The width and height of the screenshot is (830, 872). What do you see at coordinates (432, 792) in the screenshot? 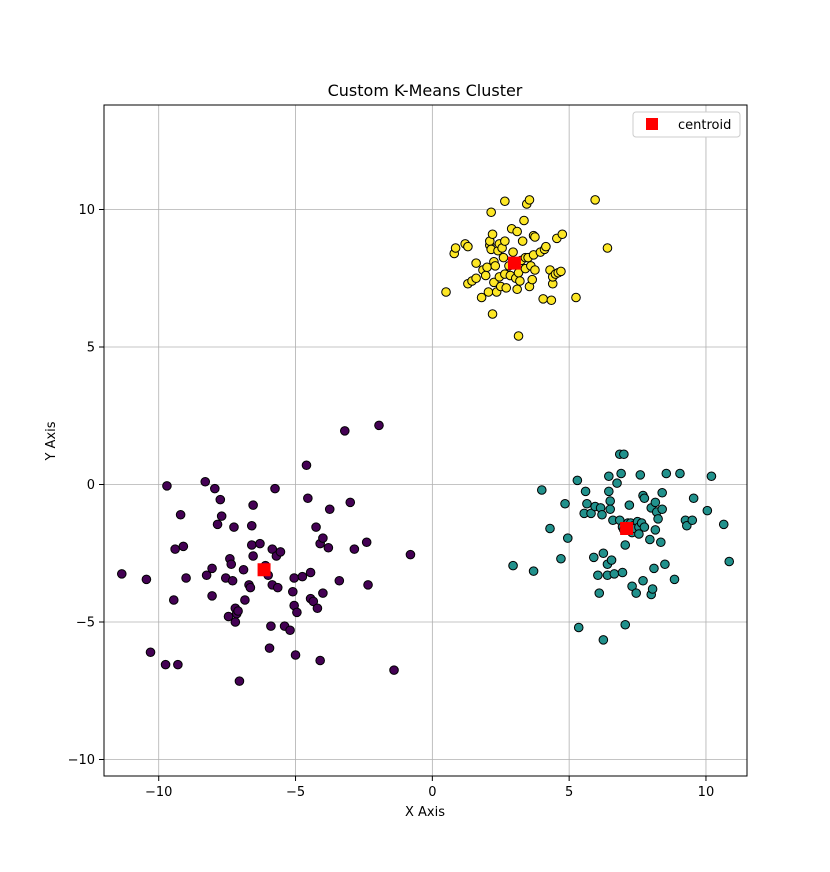
I see `x-tick-label: 0` at bounding box center [432, 792].